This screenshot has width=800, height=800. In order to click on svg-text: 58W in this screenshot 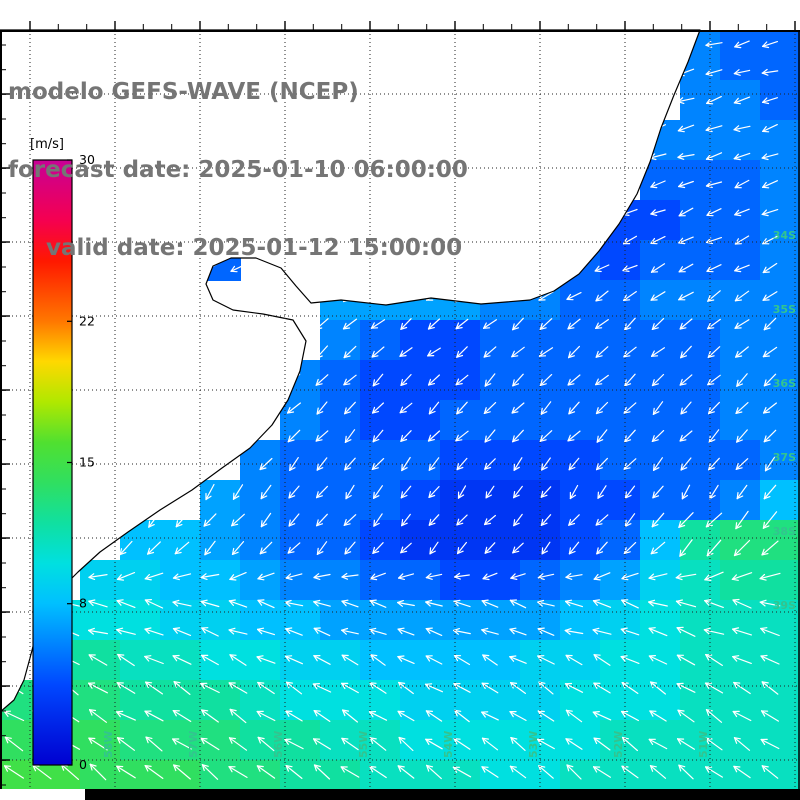, I will do `click(108, 744)`.